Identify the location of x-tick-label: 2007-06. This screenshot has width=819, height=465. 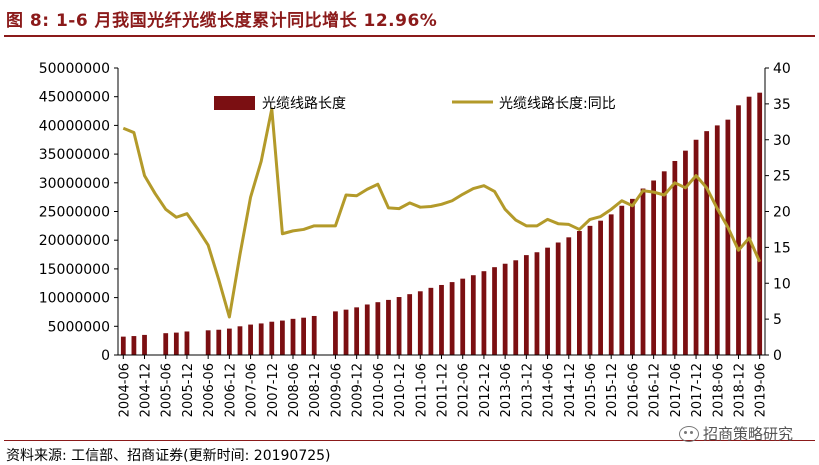
(252, 390).